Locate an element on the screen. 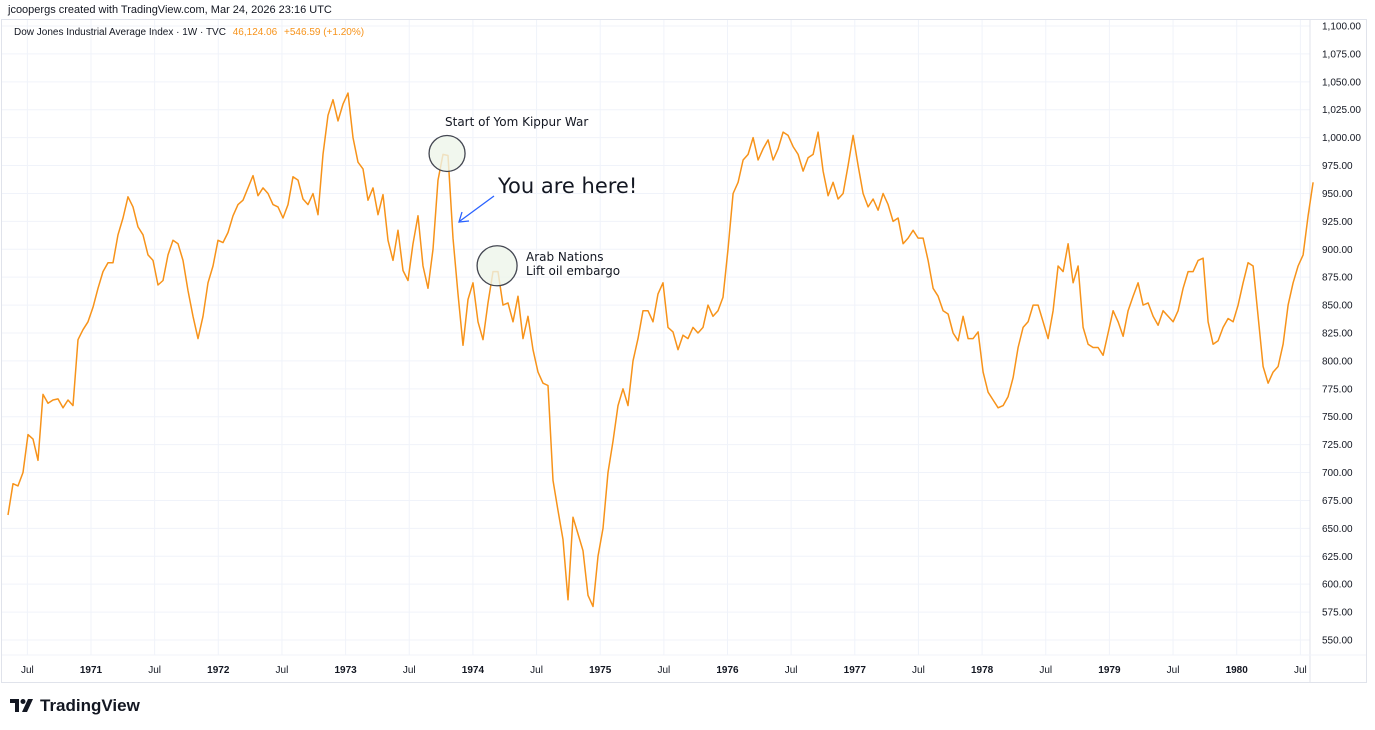 The width and height of the screenshot is (1375, 730). x-tick-label: 1973 is located at coordinates (345, 670).